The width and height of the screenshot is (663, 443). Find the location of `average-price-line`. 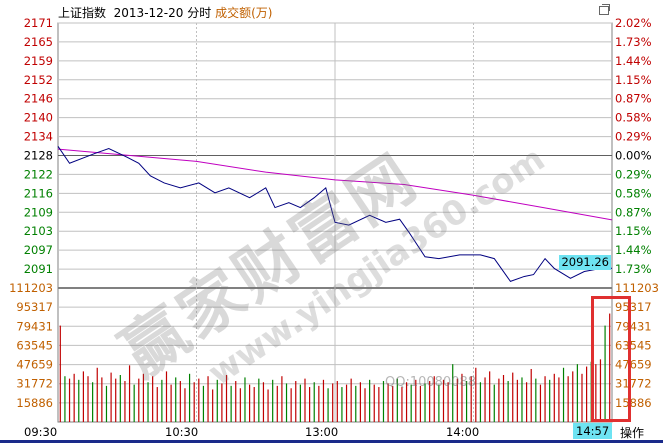

average-price-line is located at coordinates (335, 184).